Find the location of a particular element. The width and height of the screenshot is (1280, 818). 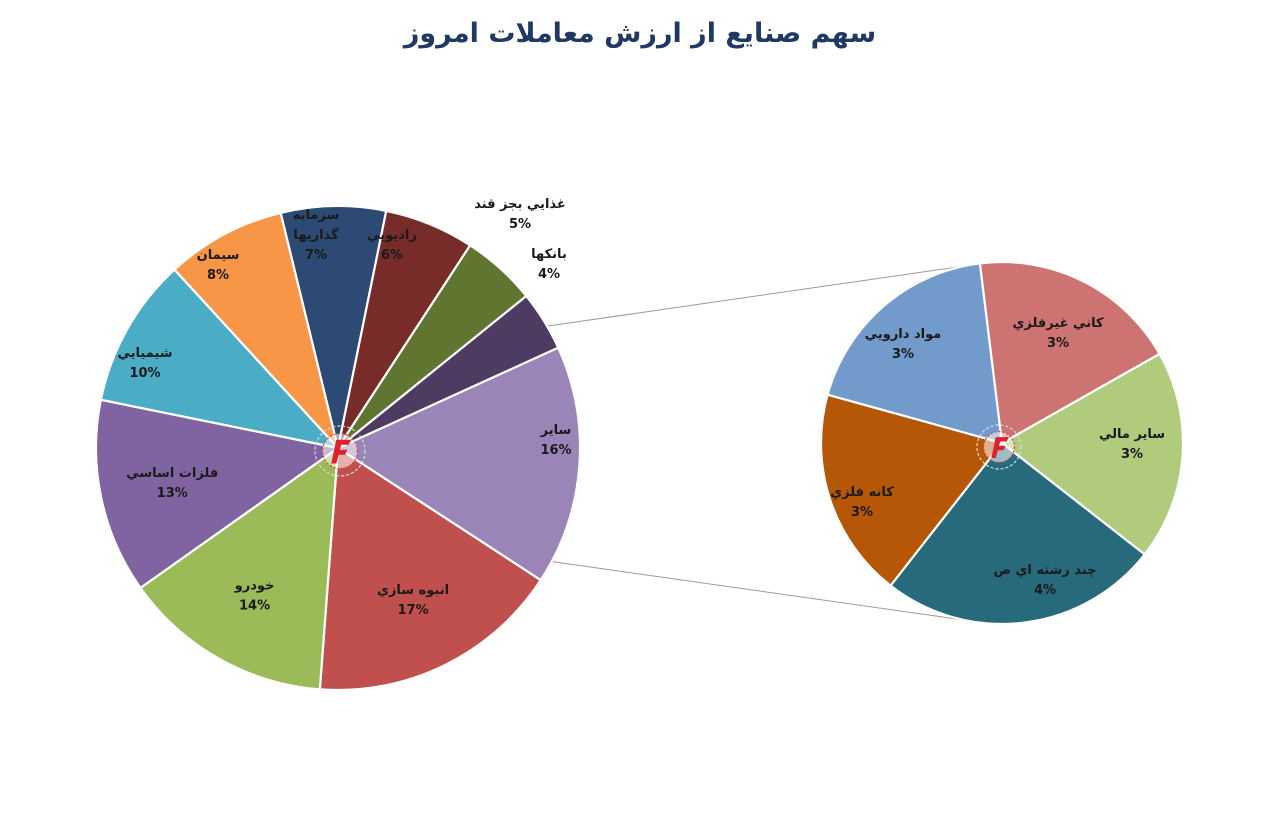

slice-label: کاني غيرفلزي 3% is located at coordinates (1058, 333).